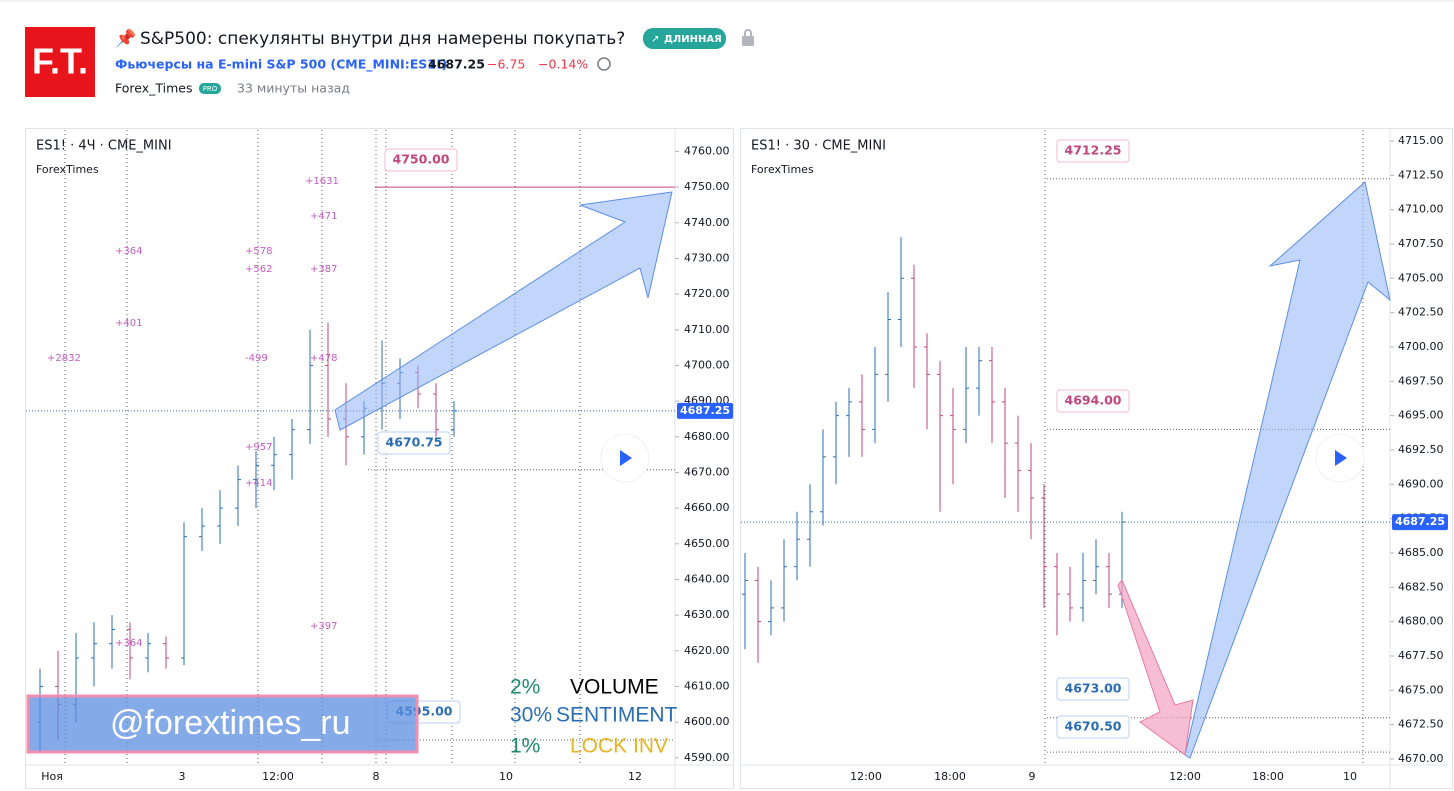 This screenshot has width=1454, height=791. What do you see at coordinates (1421, 724) in the screenshot?
I see `y-tick-label: 4672.50` at bounding box center [1421, 724].